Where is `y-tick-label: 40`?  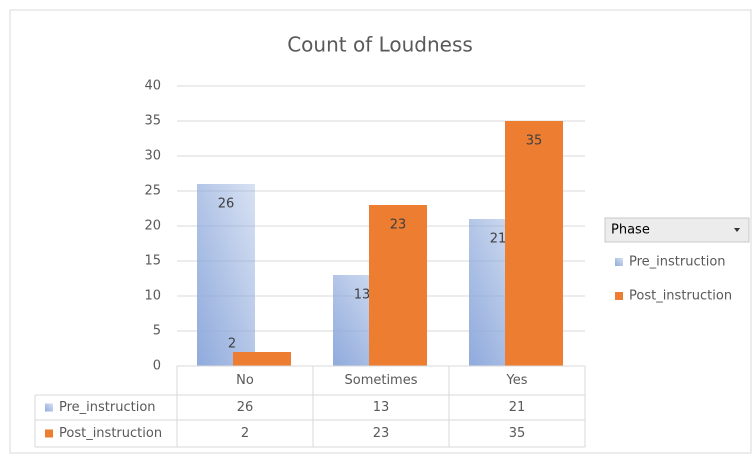 y-tick-label: 40 is located at coordinates (152, 86).